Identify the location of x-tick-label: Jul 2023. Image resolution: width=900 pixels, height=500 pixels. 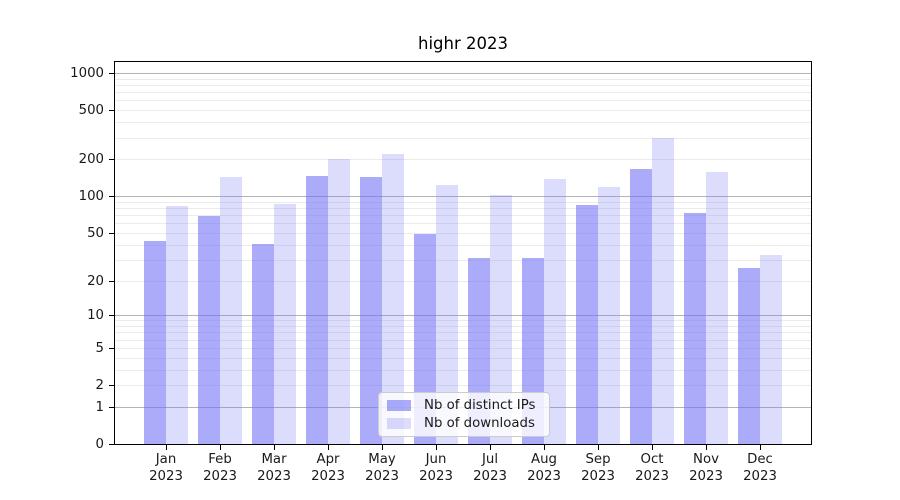
(490, 468).